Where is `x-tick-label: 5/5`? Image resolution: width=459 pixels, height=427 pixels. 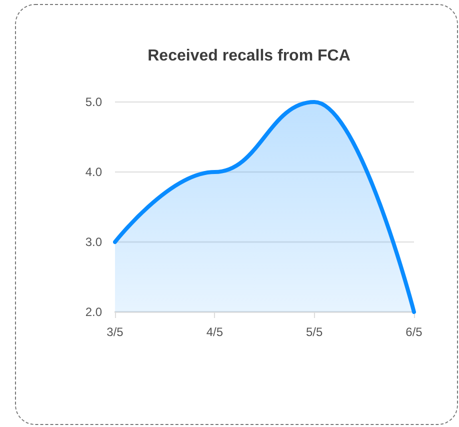 x-tick-label: 5/5 is located at coordinates (314, 332).